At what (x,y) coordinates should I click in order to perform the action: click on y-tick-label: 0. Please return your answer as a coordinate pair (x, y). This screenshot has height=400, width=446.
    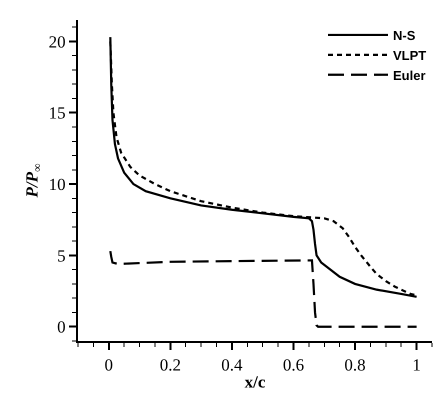
    Looking at the image, I should click on (61, 327).